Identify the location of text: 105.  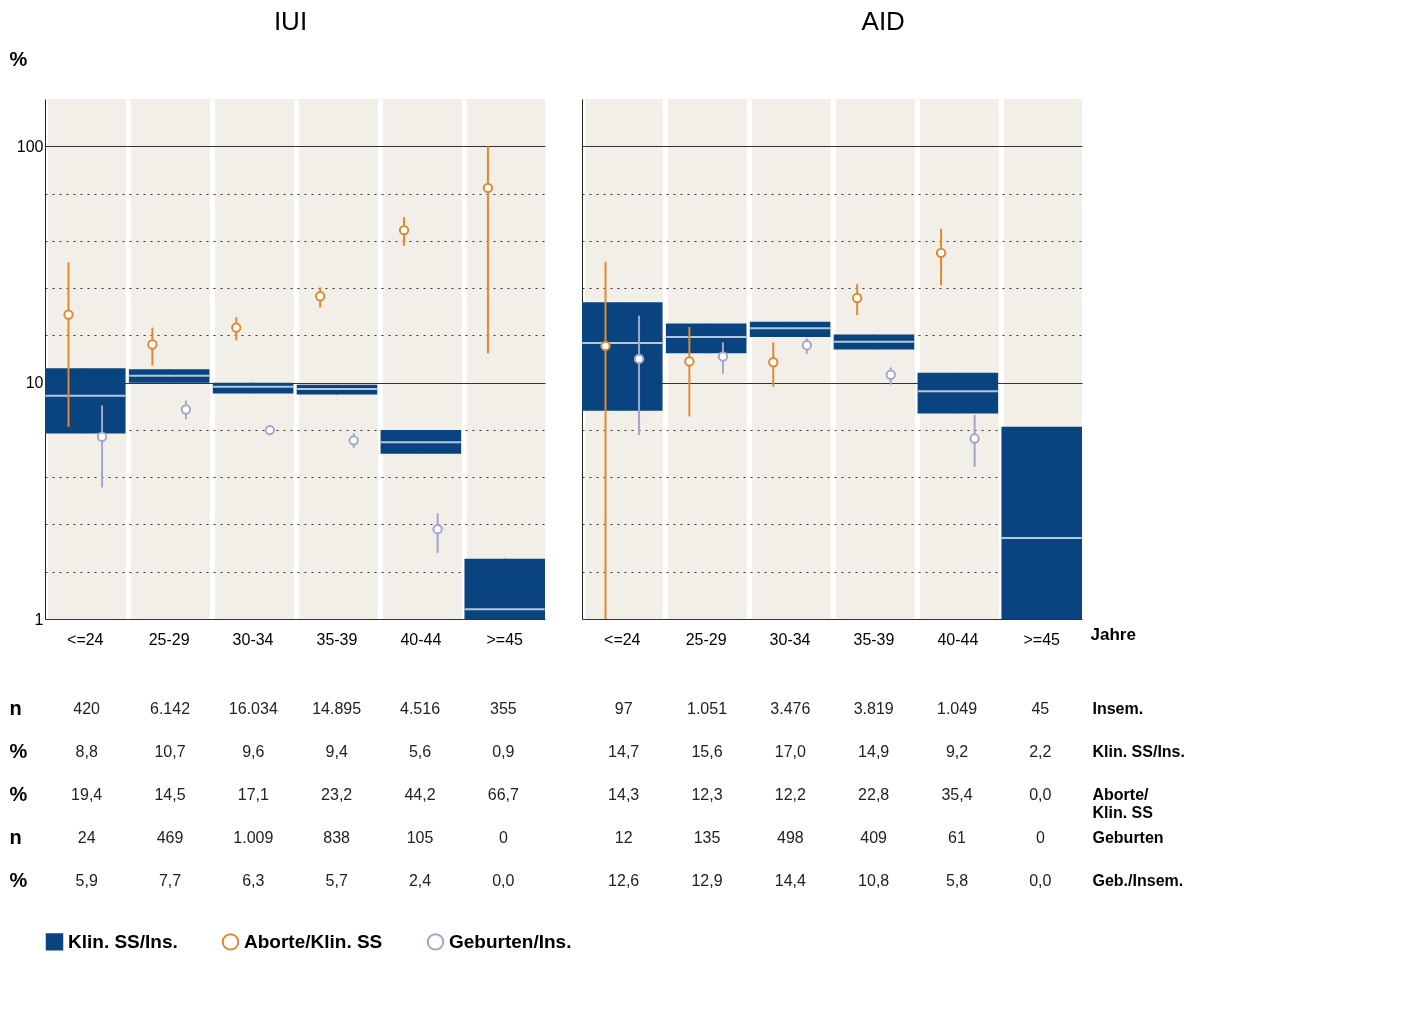
(420, 837).